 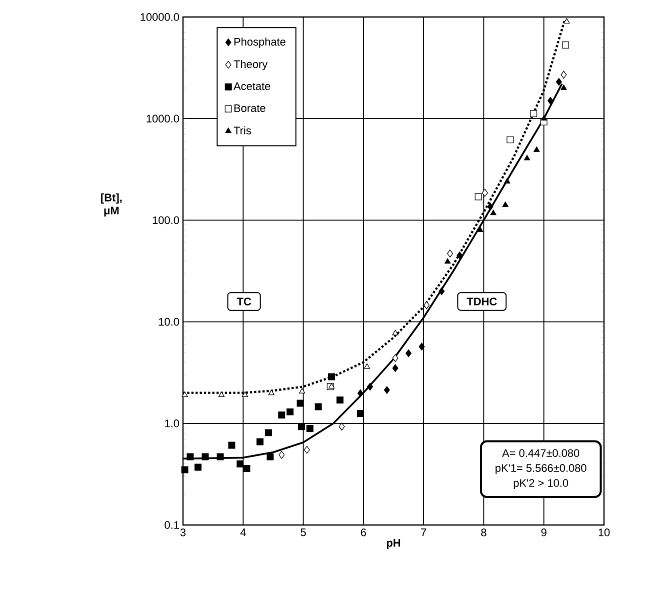 What do you see at coordinates (541, 453) in the screenshot?
I see `annotation: A= 0.447±0.080` at bounding box center [541, 453].